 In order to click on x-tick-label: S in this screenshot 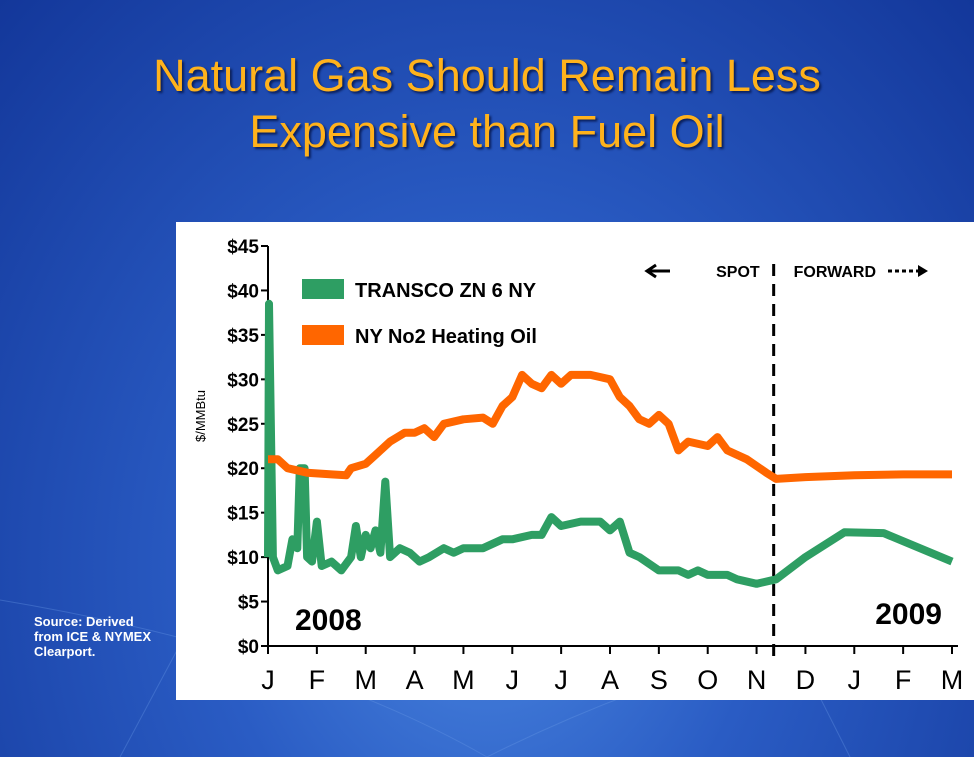, I will do `click(659, 680)`.